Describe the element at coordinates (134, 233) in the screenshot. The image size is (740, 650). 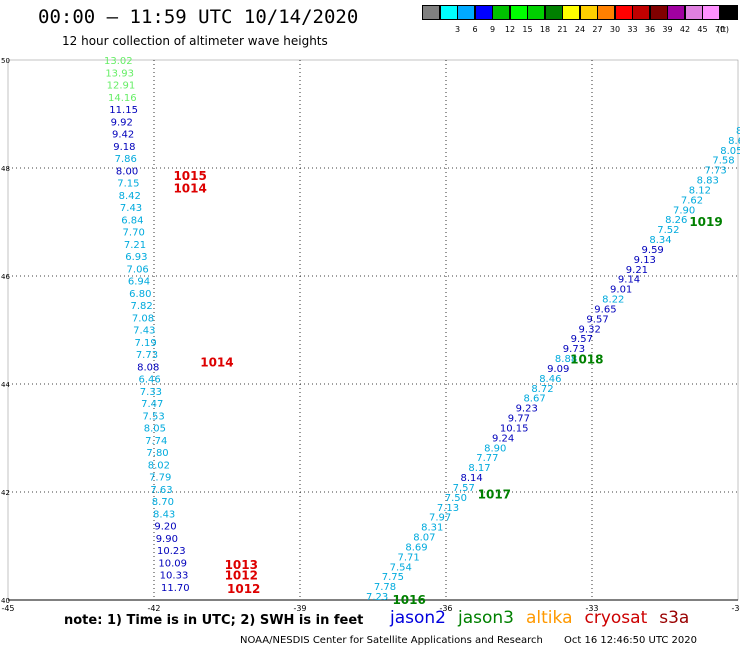
I see `wave-height-value: 7.70` at that location.